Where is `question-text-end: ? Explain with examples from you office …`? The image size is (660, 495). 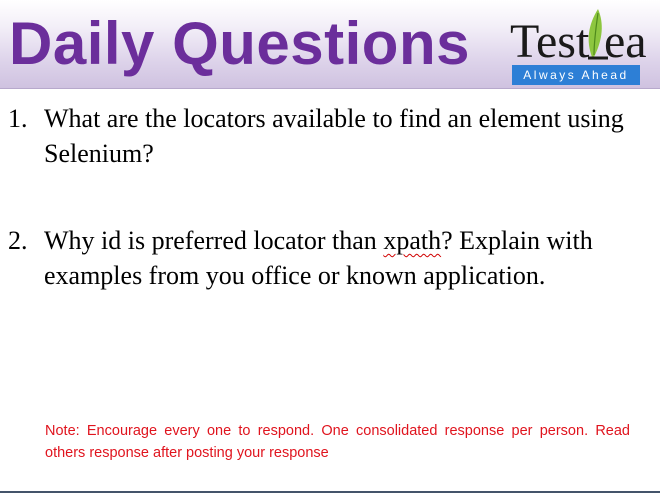
question-text-end: ? Explain with examples from you office … is located at coordinates (318, 258).